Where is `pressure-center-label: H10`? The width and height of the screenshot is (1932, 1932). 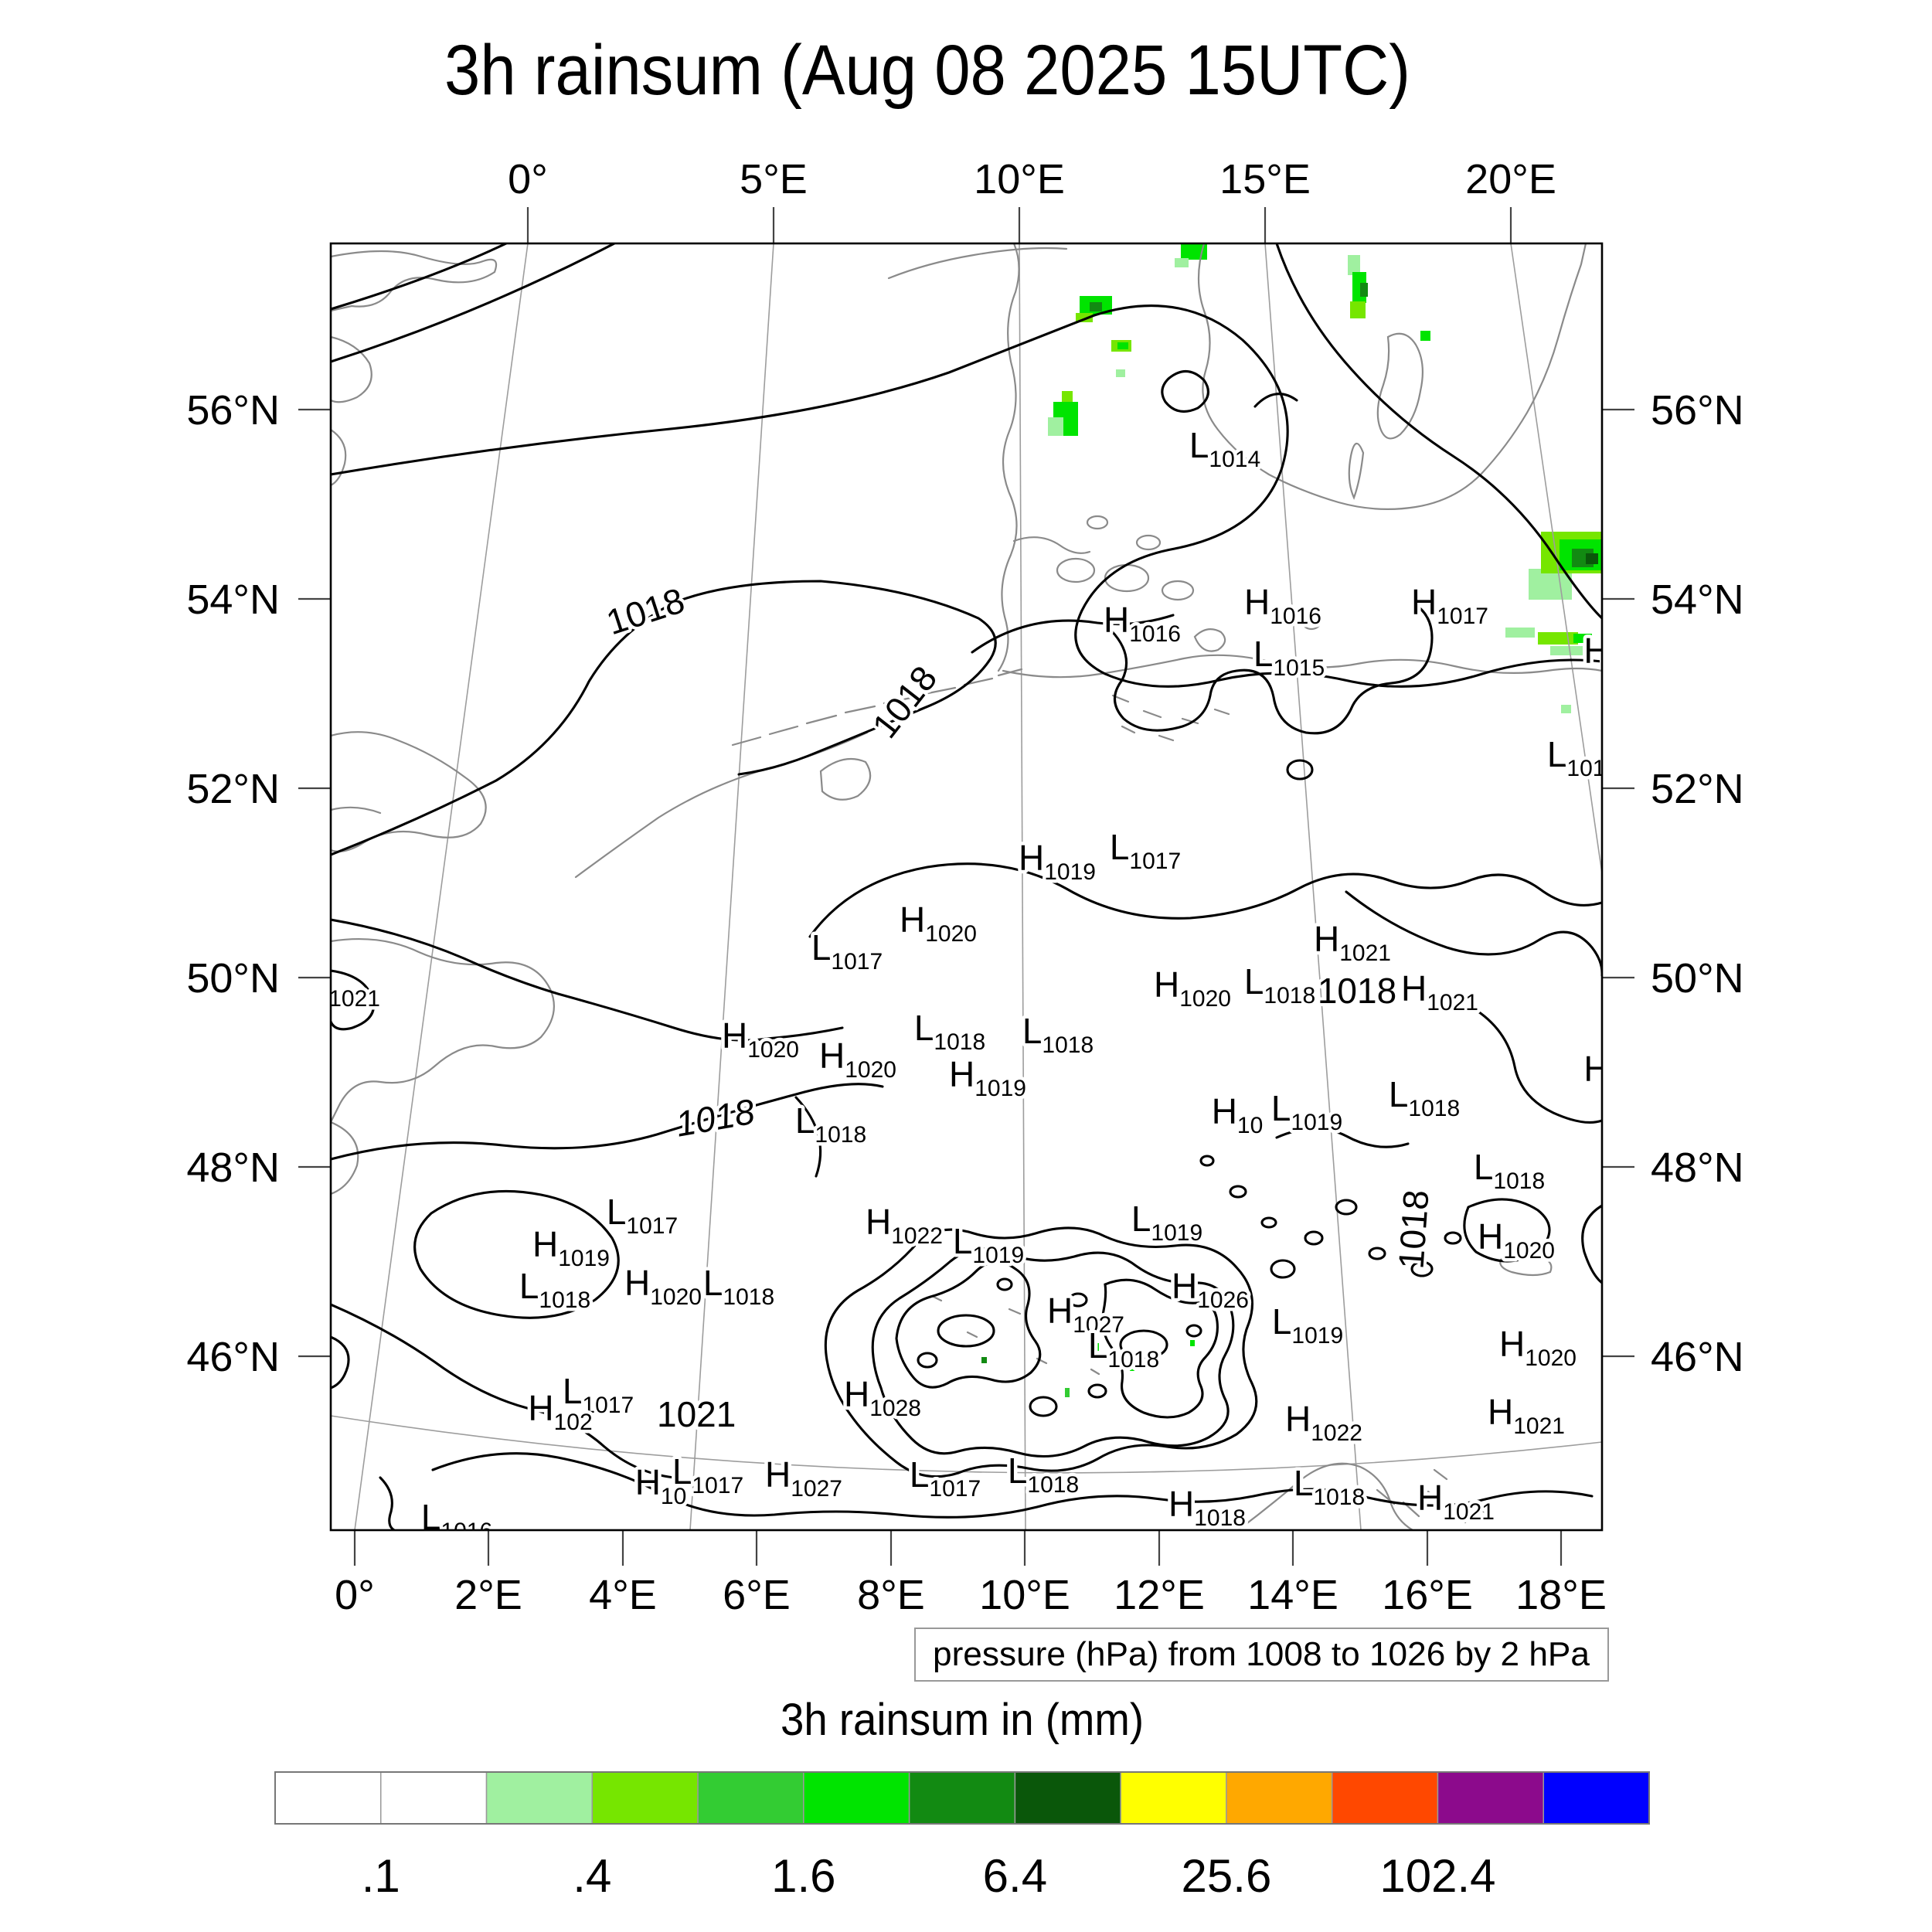
pressure-center-label: H10 is located at coordinates (1238, 1114).